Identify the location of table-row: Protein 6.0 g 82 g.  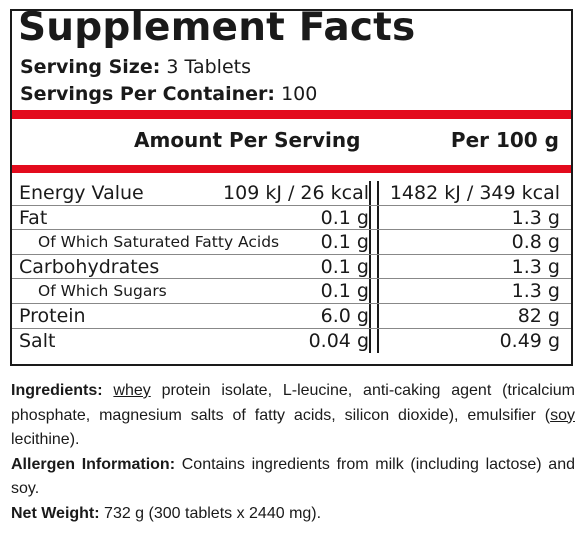
(291, 316).